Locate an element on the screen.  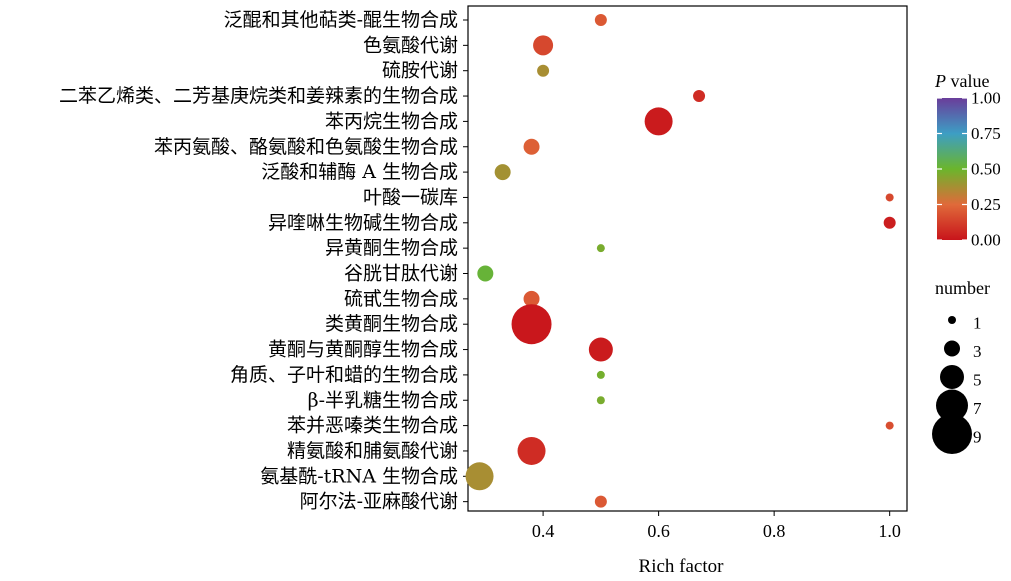
category-label: β-半乳糖生物合成 is located at coordinates (383, 400).